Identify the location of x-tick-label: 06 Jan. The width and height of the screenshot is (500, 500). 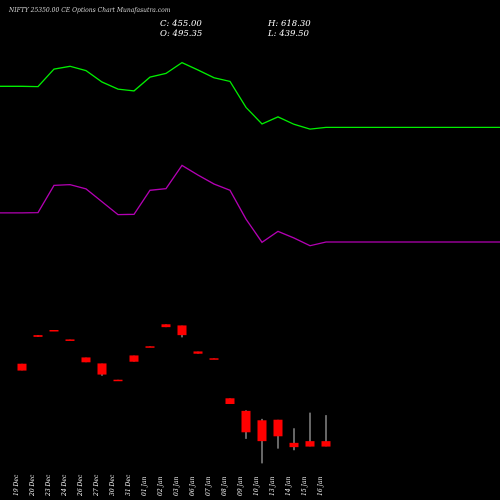
(192, 486).